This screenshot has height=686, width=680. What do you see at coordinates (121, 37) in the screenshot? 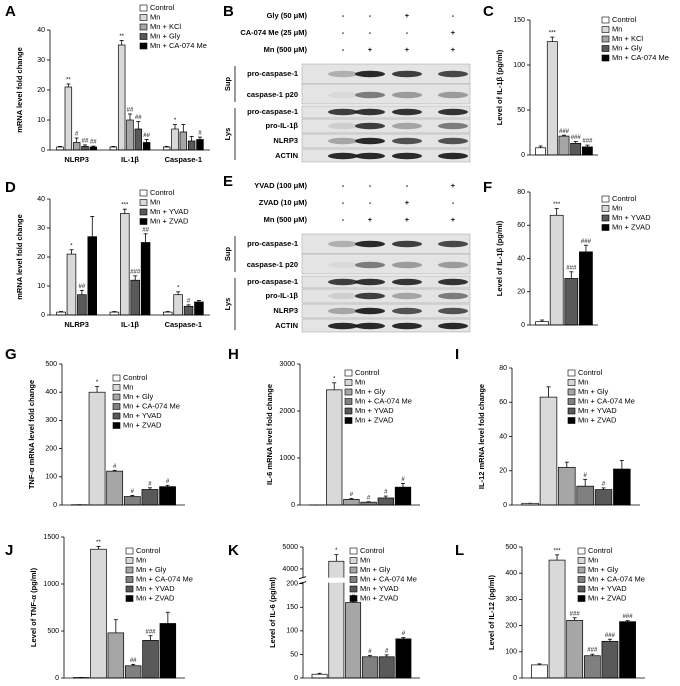
I see `significance: **` at bounding box center [121, 37].